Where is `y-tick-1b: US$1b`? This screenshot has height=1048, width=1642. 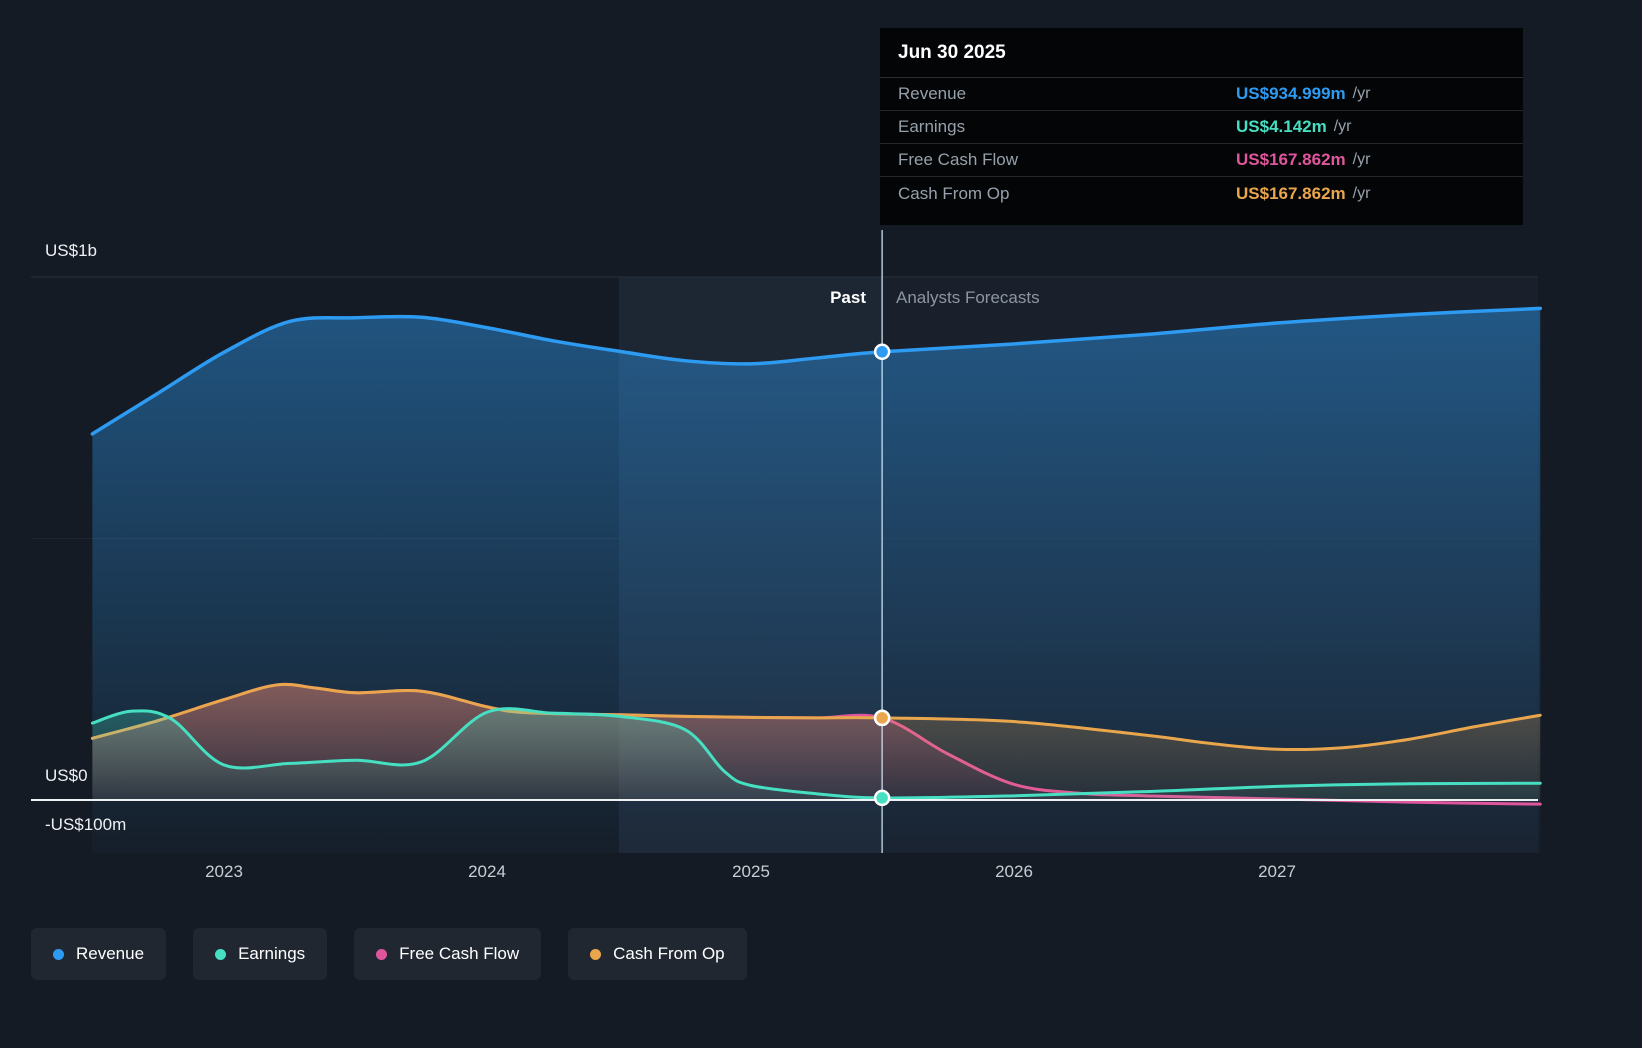 y-tick-1b: US$1b is located at coordinates (71, 250).